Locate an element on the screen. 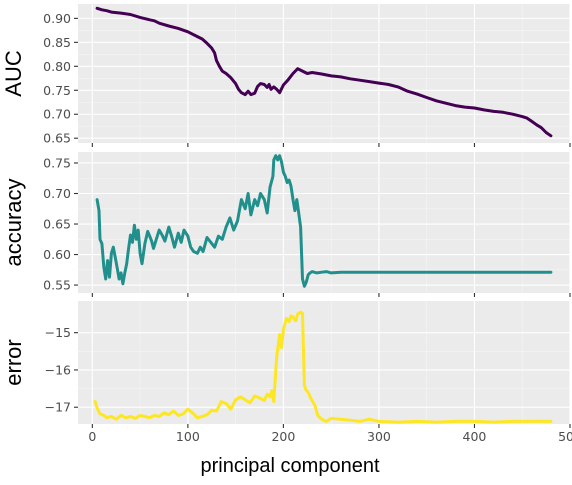 The height and width of the screenshot is (485, 572). accuracy-y-tick-label: 0.70 is located at coordinates (57, 193).